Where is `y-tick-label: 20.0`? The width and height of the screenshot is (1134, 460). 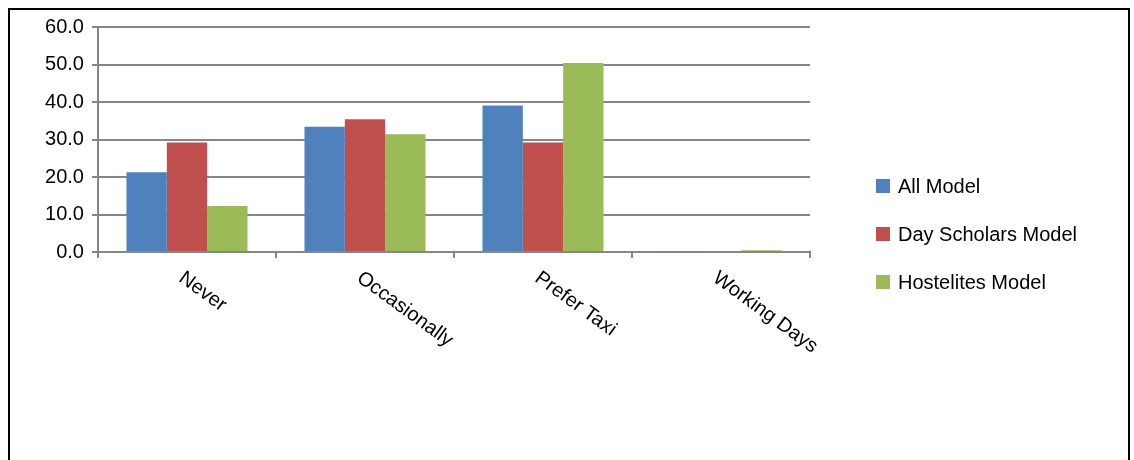 y-tick-label: 20.0 is located at coordinates (64, 175).